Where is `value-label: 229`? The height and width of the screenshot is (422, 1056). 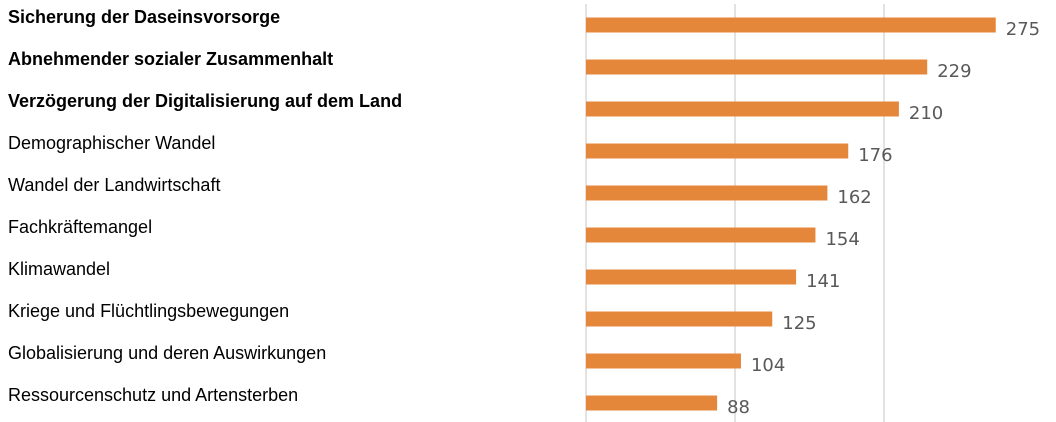 value-label: 229 is located at coordinates (954, 71).